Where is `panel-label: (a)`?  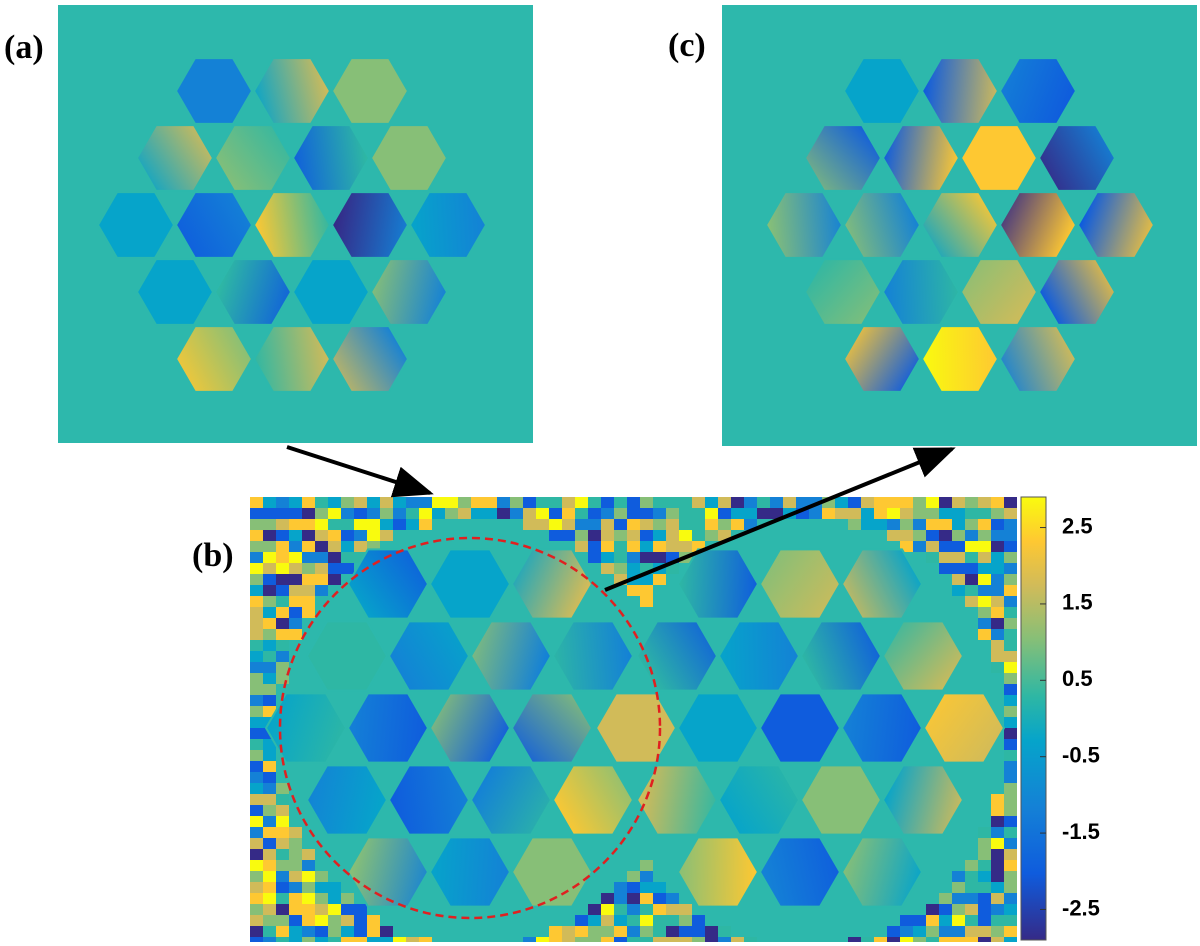 panel-label: (a) is located at coordinates (24, 47).